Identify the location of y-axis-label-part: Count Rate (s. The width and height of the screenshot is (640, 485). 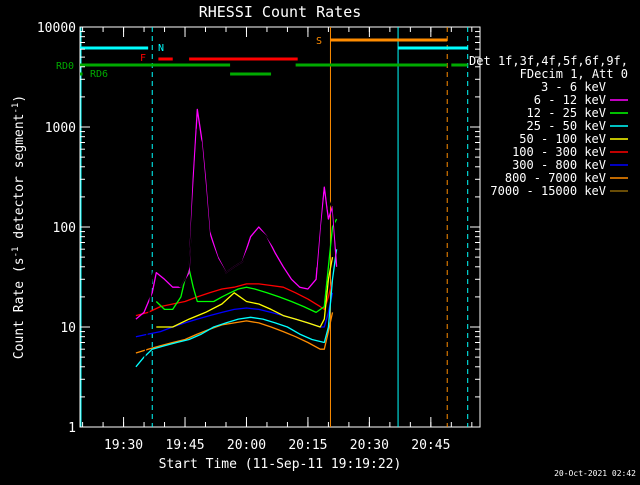
(19, 308).